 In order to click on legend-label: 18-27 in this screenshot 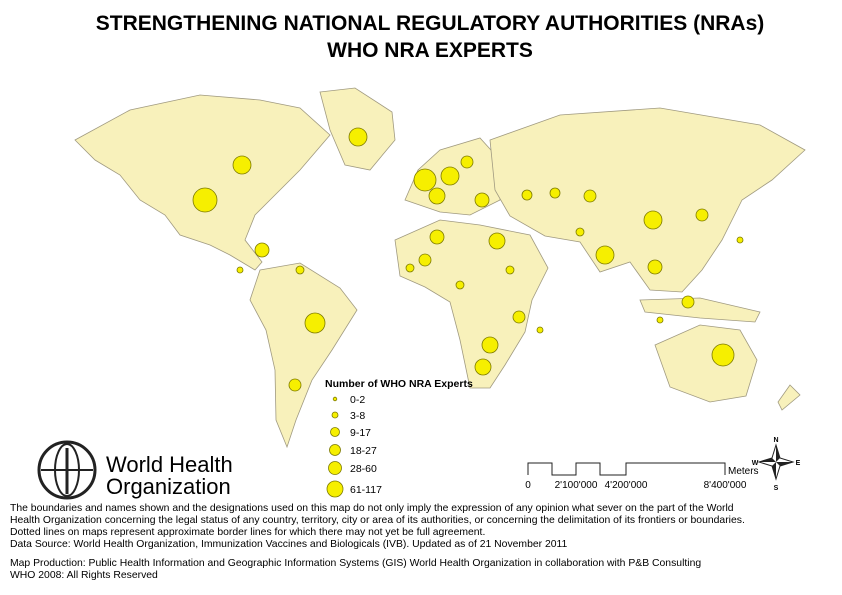, I will do `click(363, 451)`.